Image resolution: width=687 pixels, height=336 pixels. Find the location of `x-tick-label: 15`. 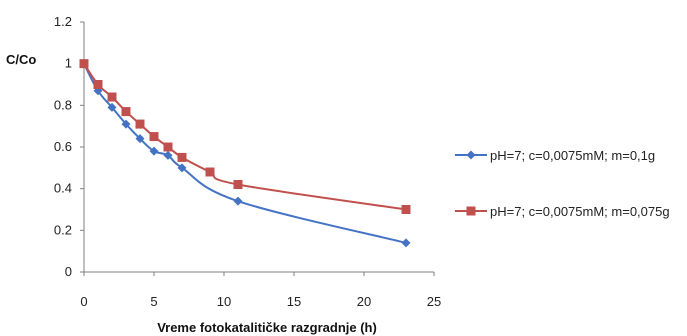

x-tick-label: 15 is located at coordinates (294, 301).